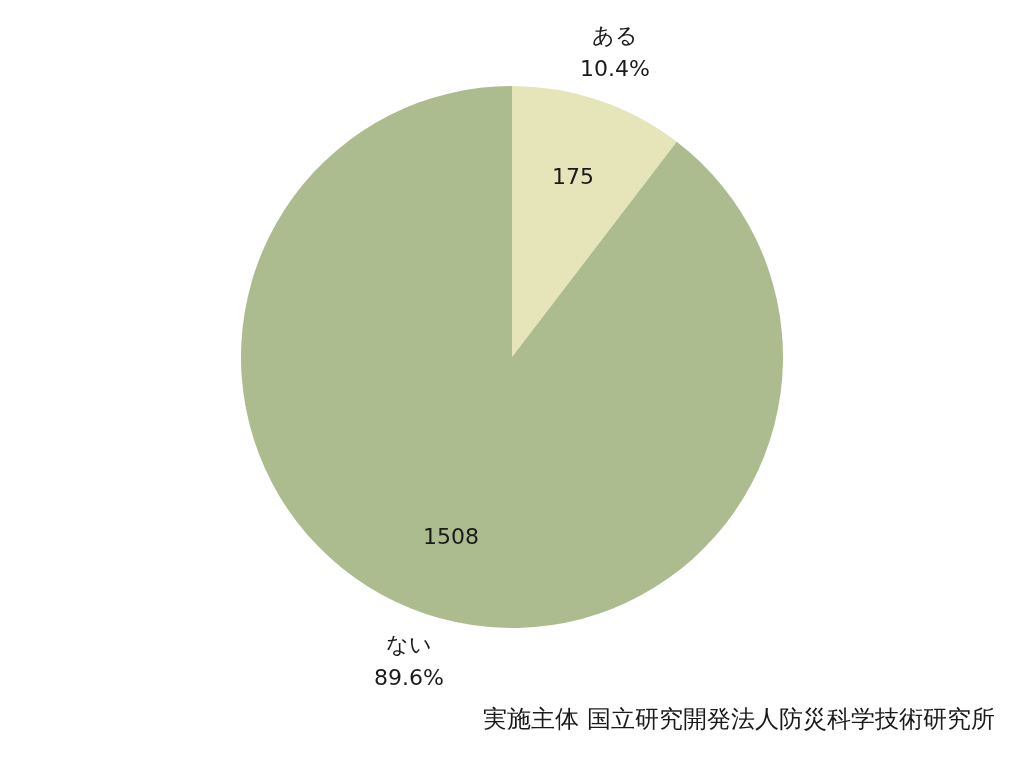 This screenshot has height=768, width=1024. What do you see at coordinates (451, 536) in the screenshot?
I see `data-label: 1508` at bounding box center [451, 536].